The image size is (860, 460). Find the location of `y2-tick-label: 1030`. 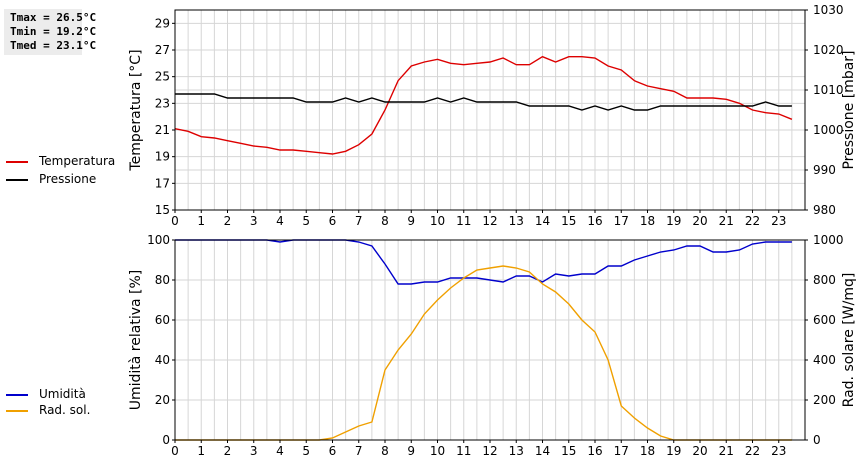

y2-tick-label: 1030 is located at coordinates (828, 10).